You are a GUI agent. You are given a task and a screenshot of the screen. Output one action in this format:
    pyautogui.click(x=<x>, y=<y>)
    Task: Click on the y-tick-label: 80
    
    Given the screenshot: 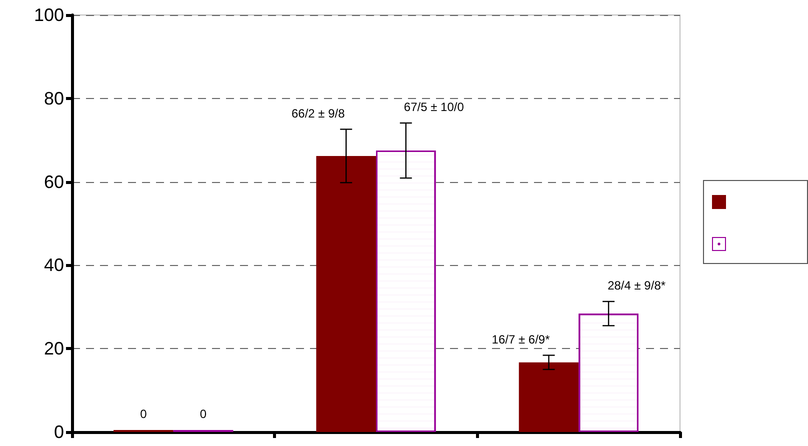 What is the action you would take?
    pyautogui.click(x=54, y=98)
    